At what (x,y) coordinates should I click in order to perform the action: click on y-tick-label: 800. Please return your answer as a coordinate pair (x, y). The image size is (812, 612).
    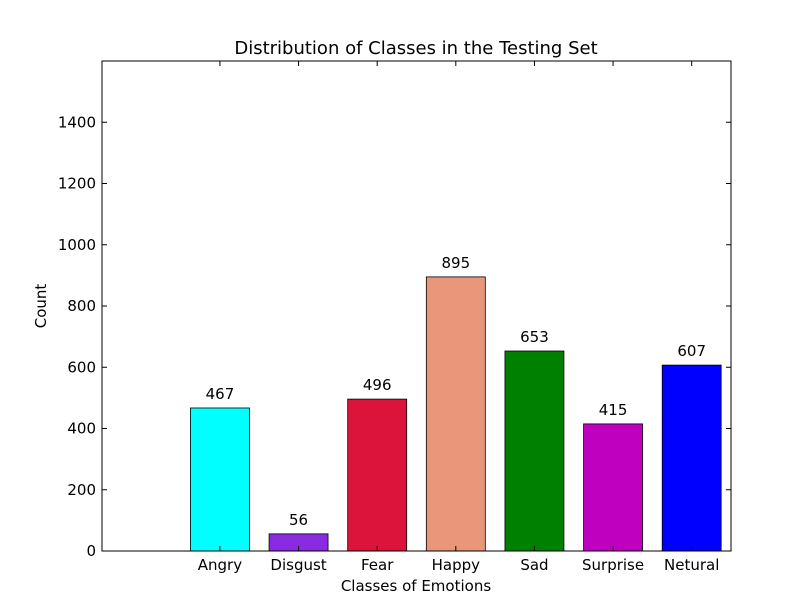
    Looking at the image, I should click on (81, 306).